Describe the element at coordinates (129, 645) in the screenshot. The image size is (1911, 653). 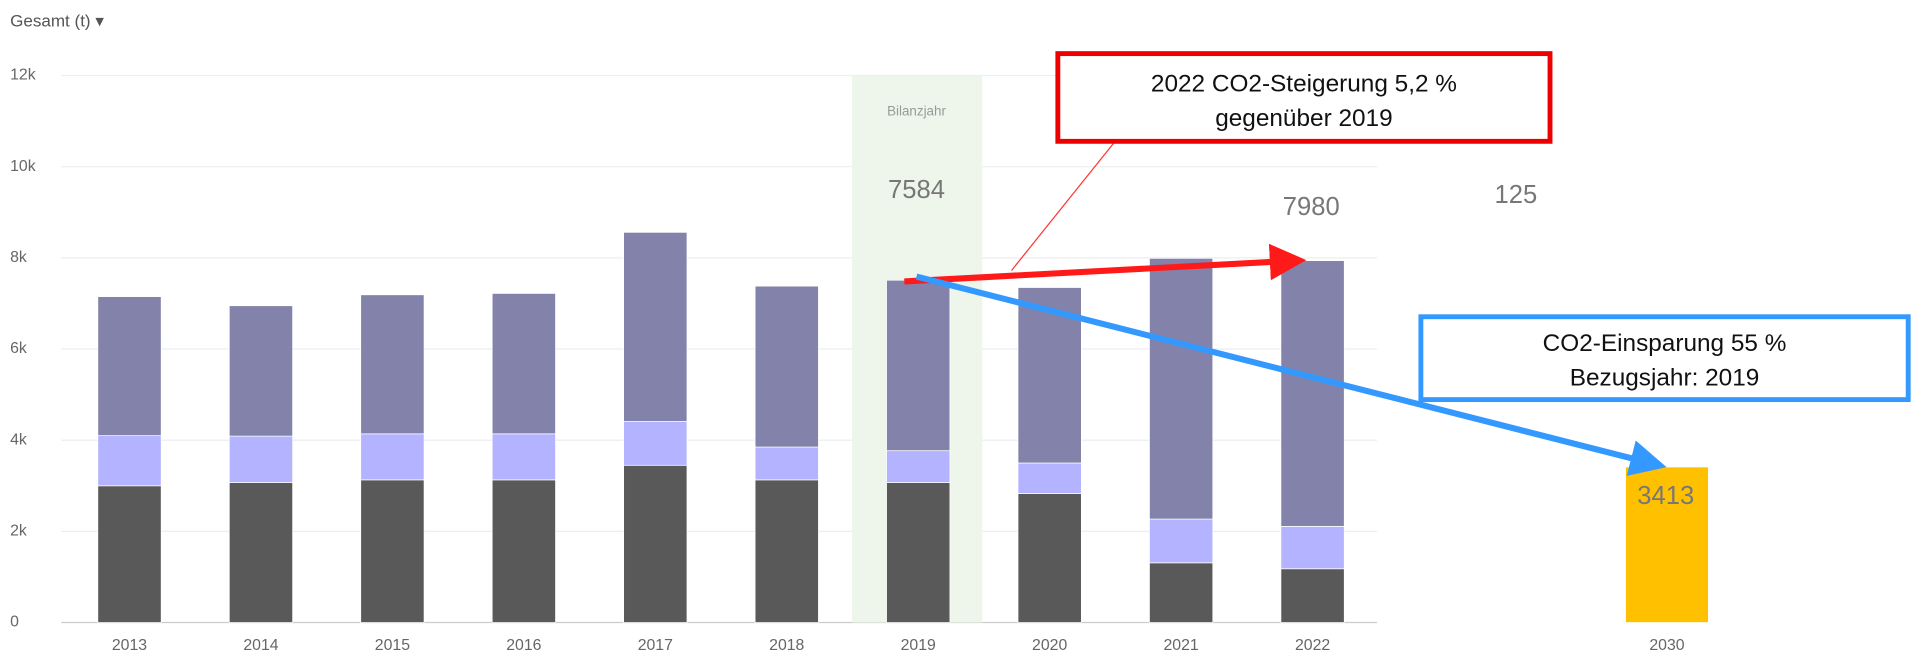
I see `x-tick-label: 2013` at that location.